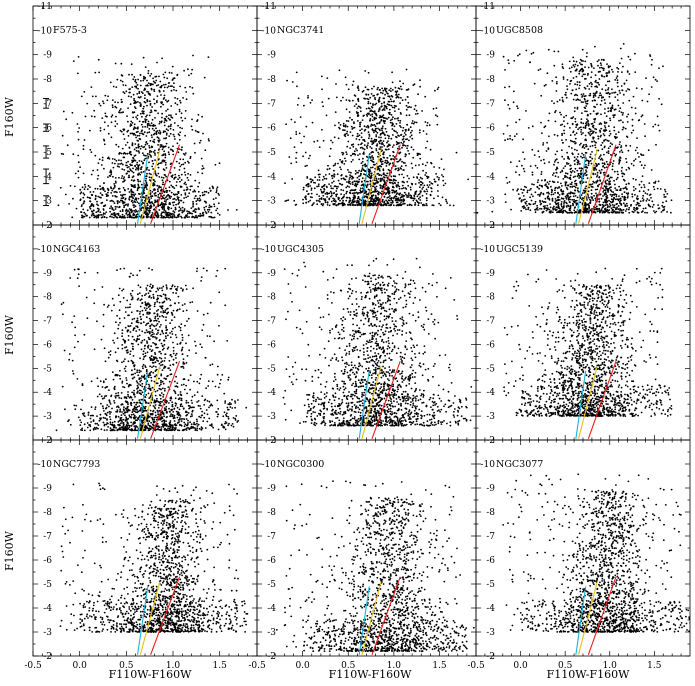  What do you see at coordinates (386, 184) in the screenshot?
I see `fiducial-line-red` at bounding box center [386, 184].